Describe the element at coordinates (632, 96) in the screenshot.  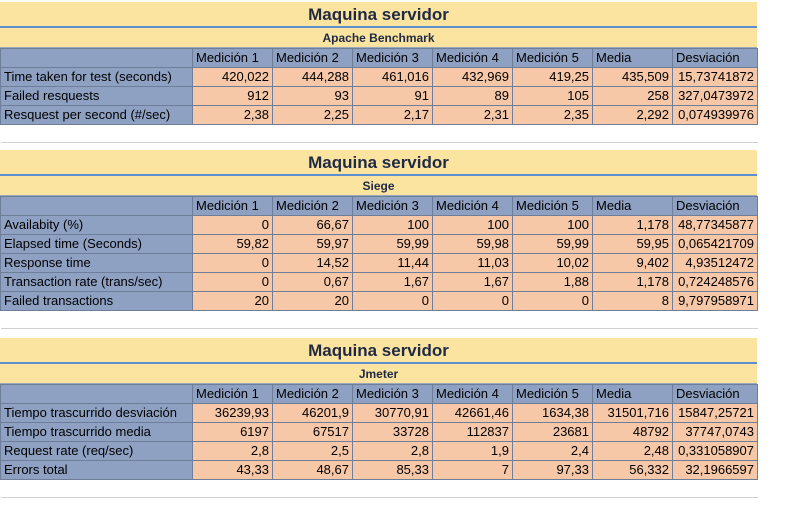
I see `data-cell: 258` at that location.